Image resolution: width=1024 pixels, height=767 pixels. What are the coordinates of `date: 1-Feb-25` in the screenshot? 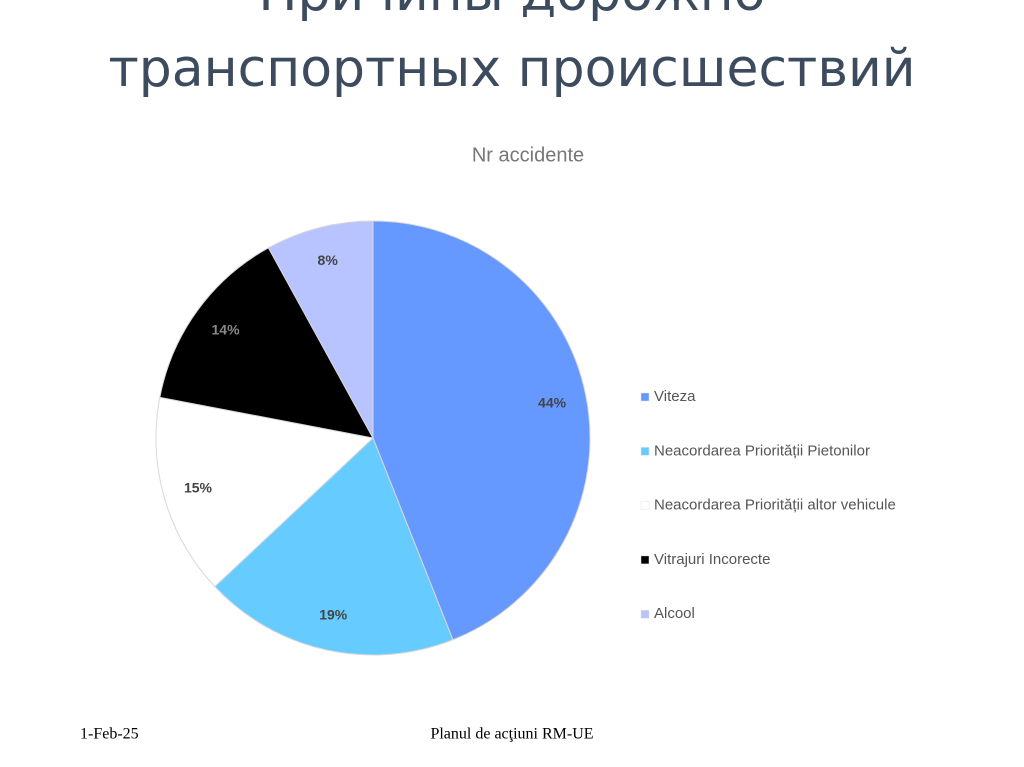 It's located at (109, 734).